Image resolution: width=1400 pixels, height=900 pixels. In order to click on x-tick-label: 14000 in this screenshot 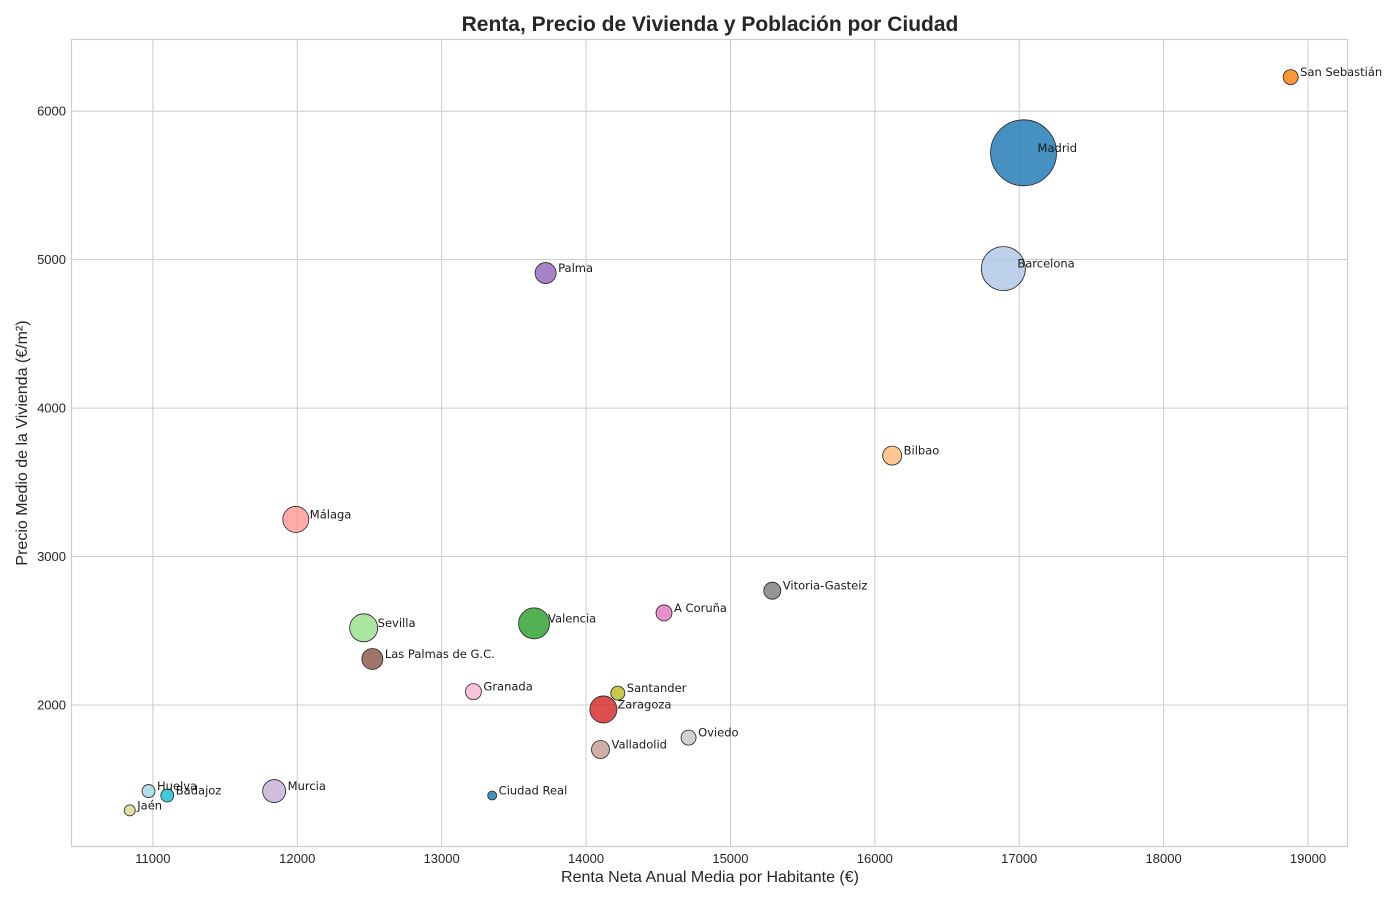, I will do `click(586, 858)`.